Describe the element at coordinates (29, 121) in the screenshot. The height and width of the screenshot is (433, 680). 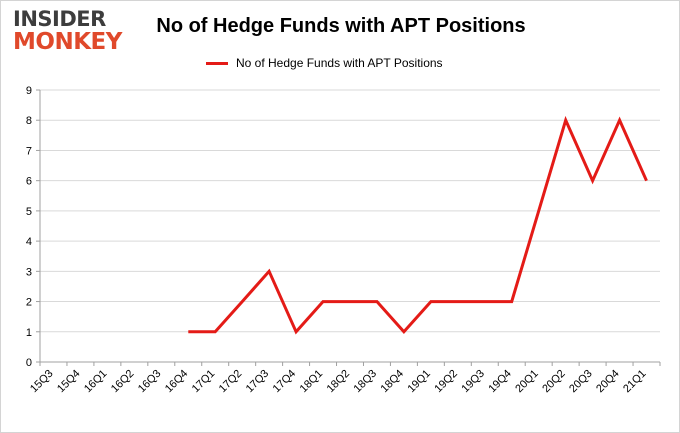
I see `y-tick-label-8: 8` at that location.